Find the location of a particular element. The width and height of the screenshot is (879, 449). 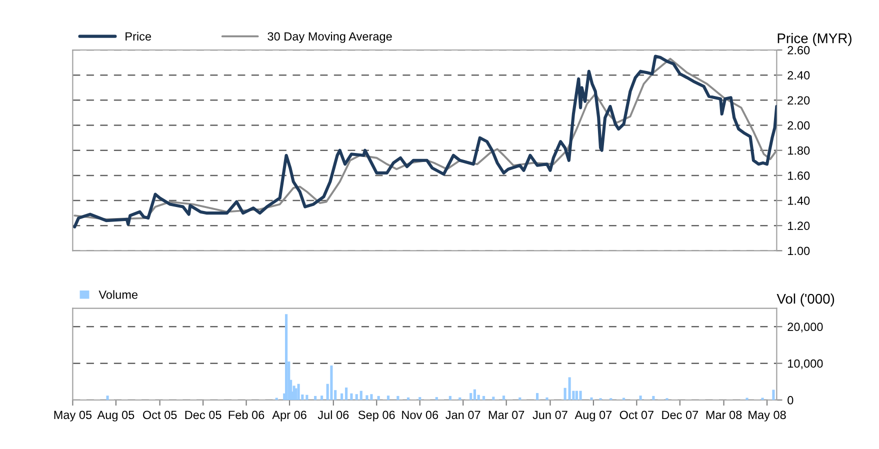

y-tick-label: 2.00 is located at coordinates (799, 125).